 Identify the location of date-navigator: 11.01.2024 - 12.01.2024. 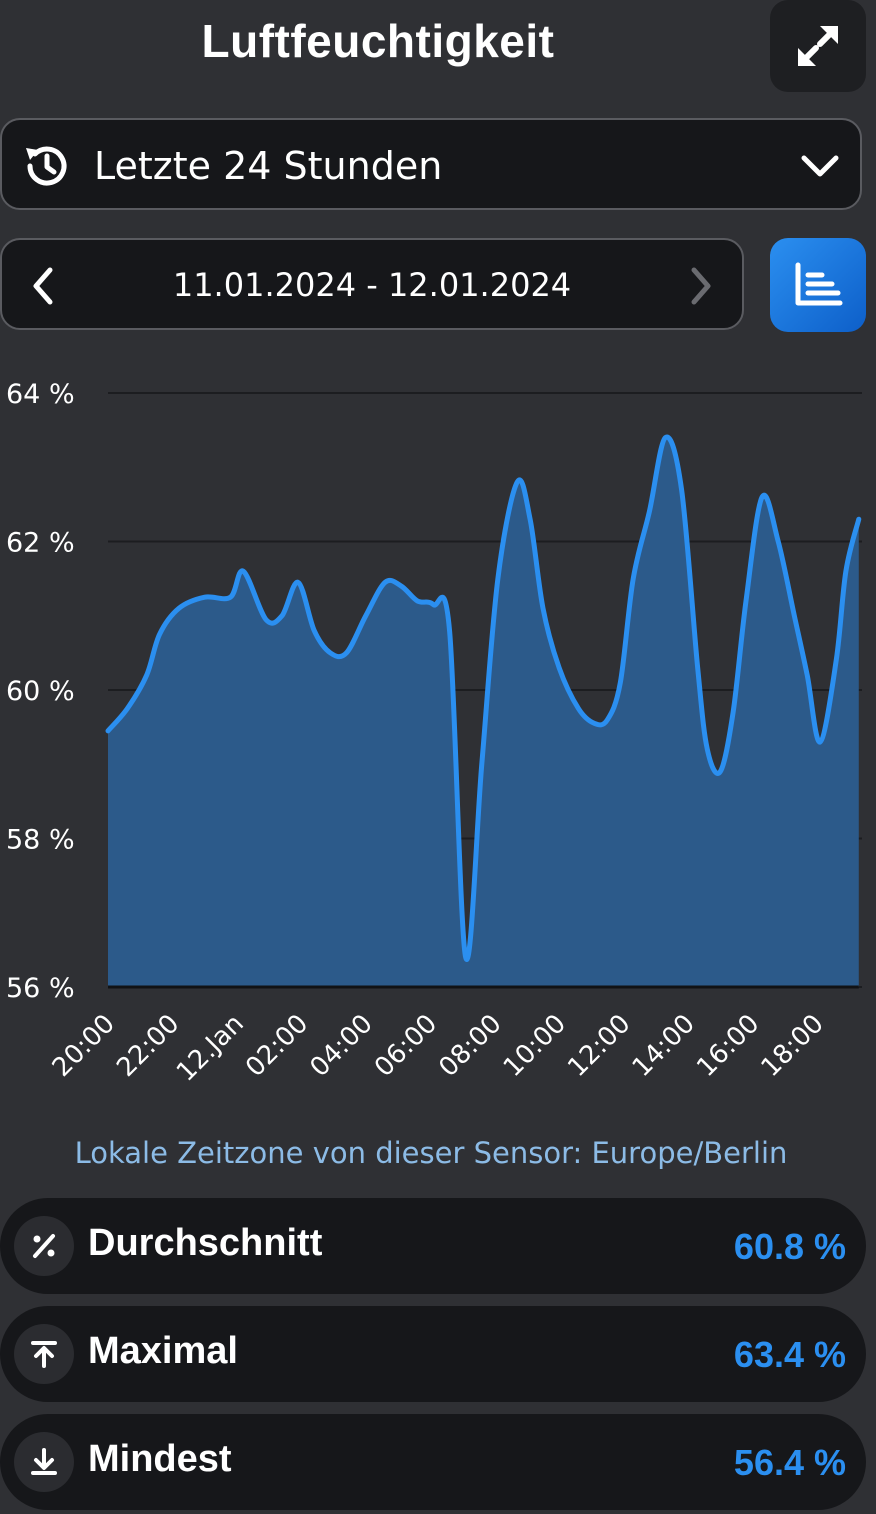
(372, 284).